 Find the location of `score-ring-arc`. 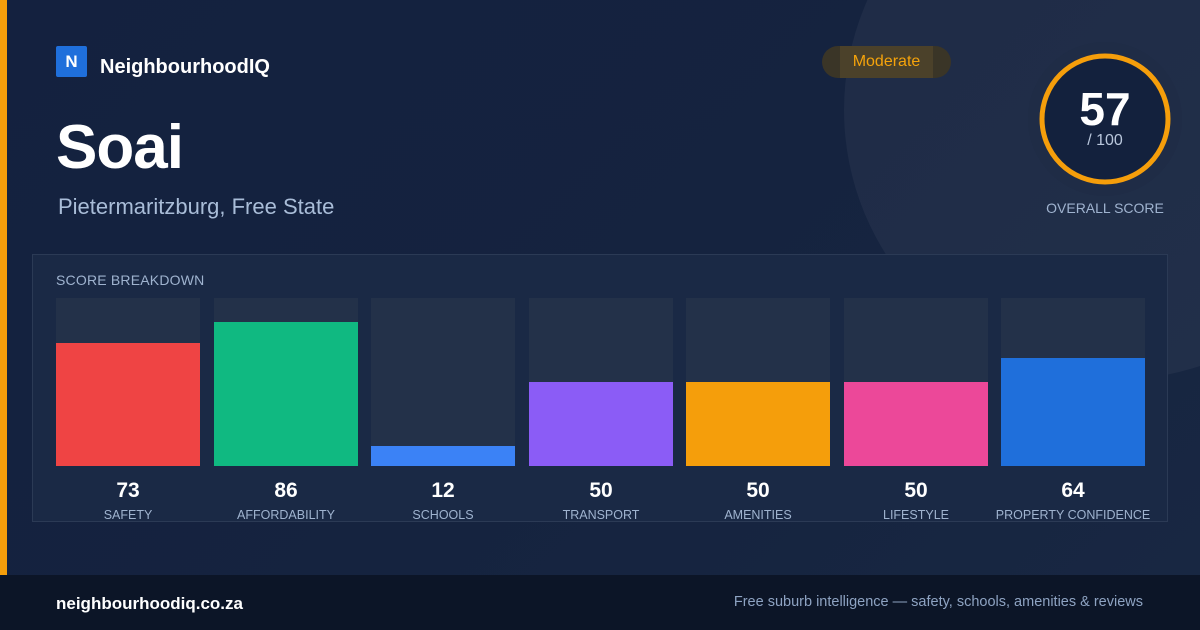

score-ring-arc is located at coordinates (1105, 119).